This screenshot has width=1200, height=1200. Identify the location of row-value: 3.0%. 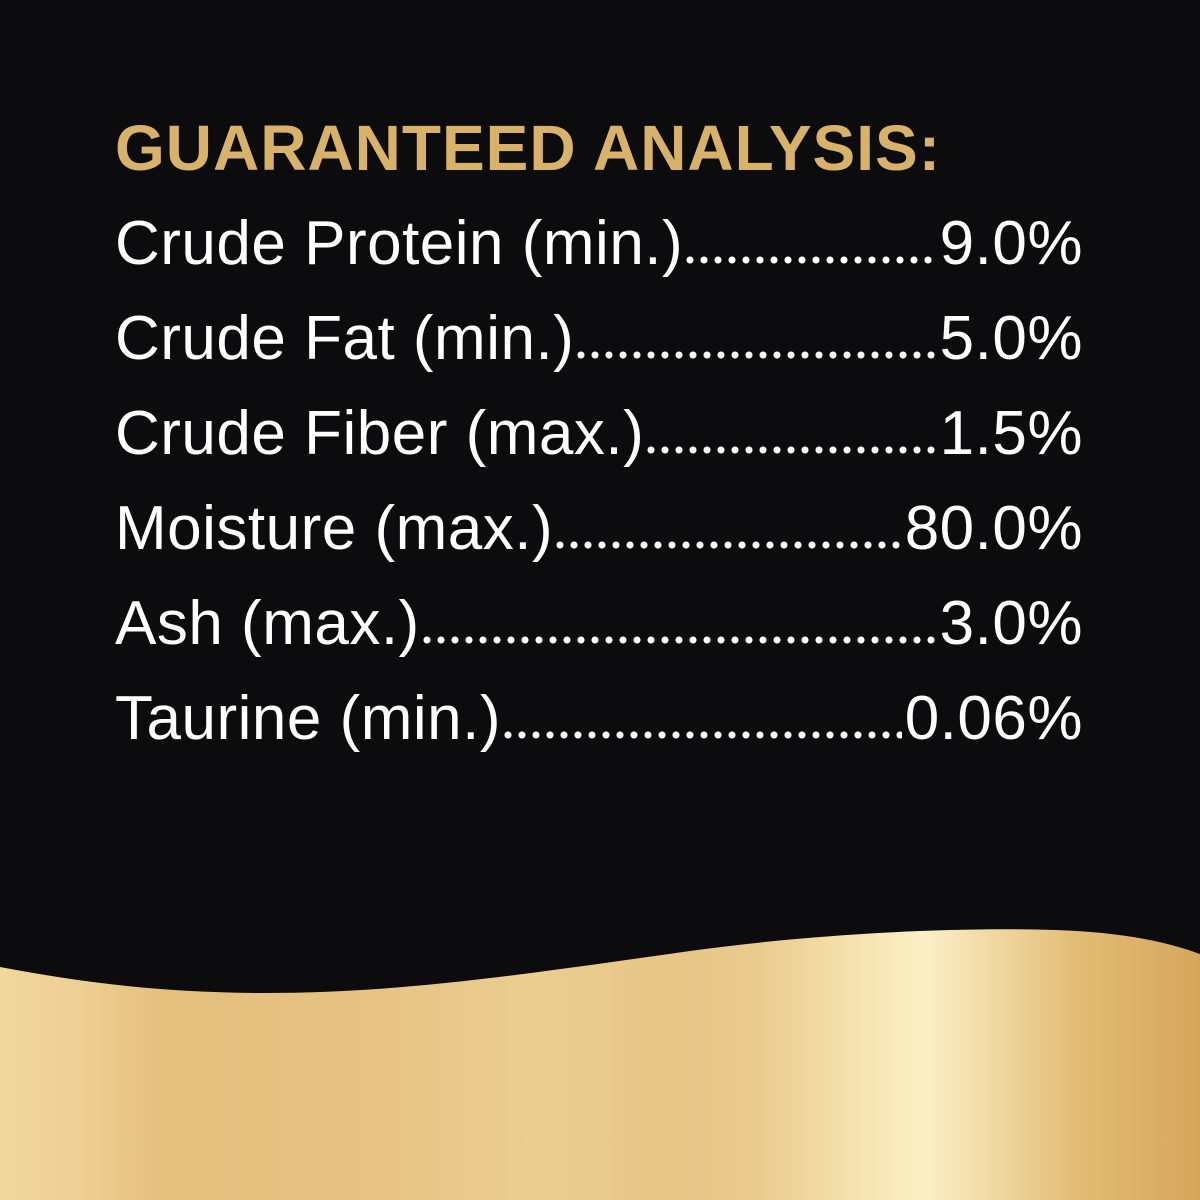
(1011, 623).